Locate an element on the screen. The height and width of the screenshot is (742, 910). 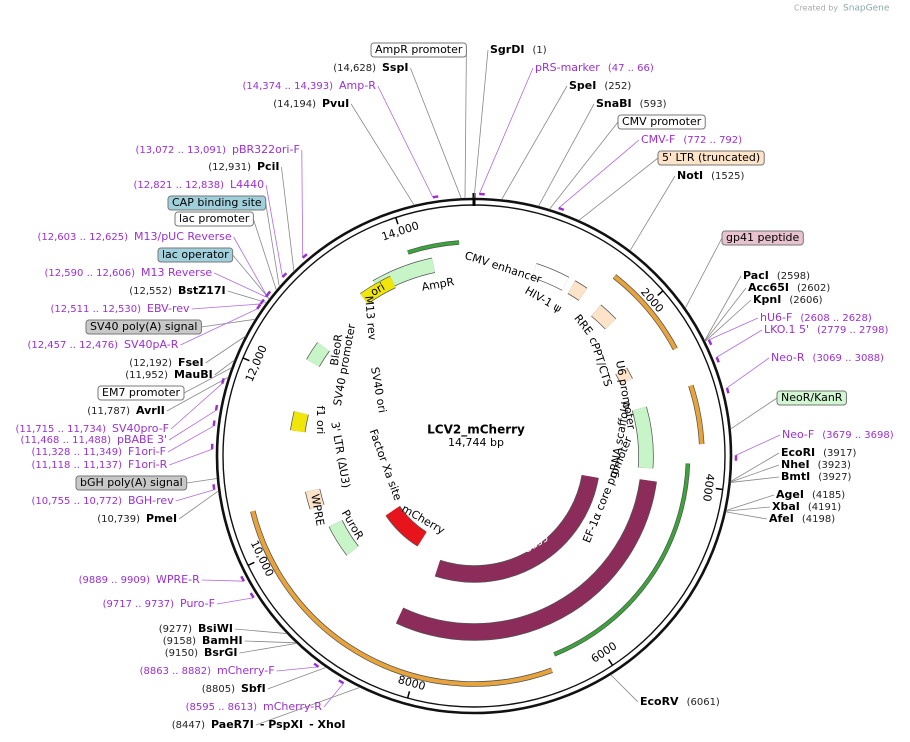
site-position: (3917) is located at coordinates (839, 453).